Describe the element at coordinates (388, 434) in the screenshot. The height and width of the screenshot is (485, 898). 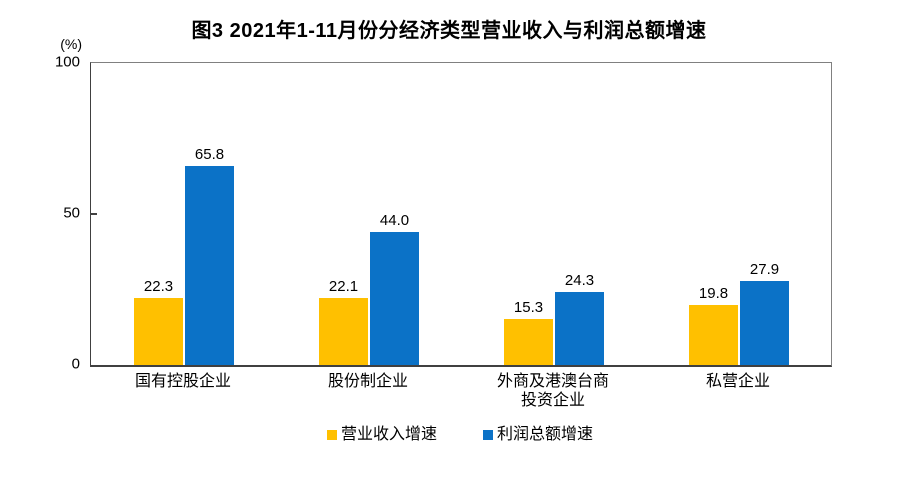
I see `legend-label: 营业收入增速` at that location.